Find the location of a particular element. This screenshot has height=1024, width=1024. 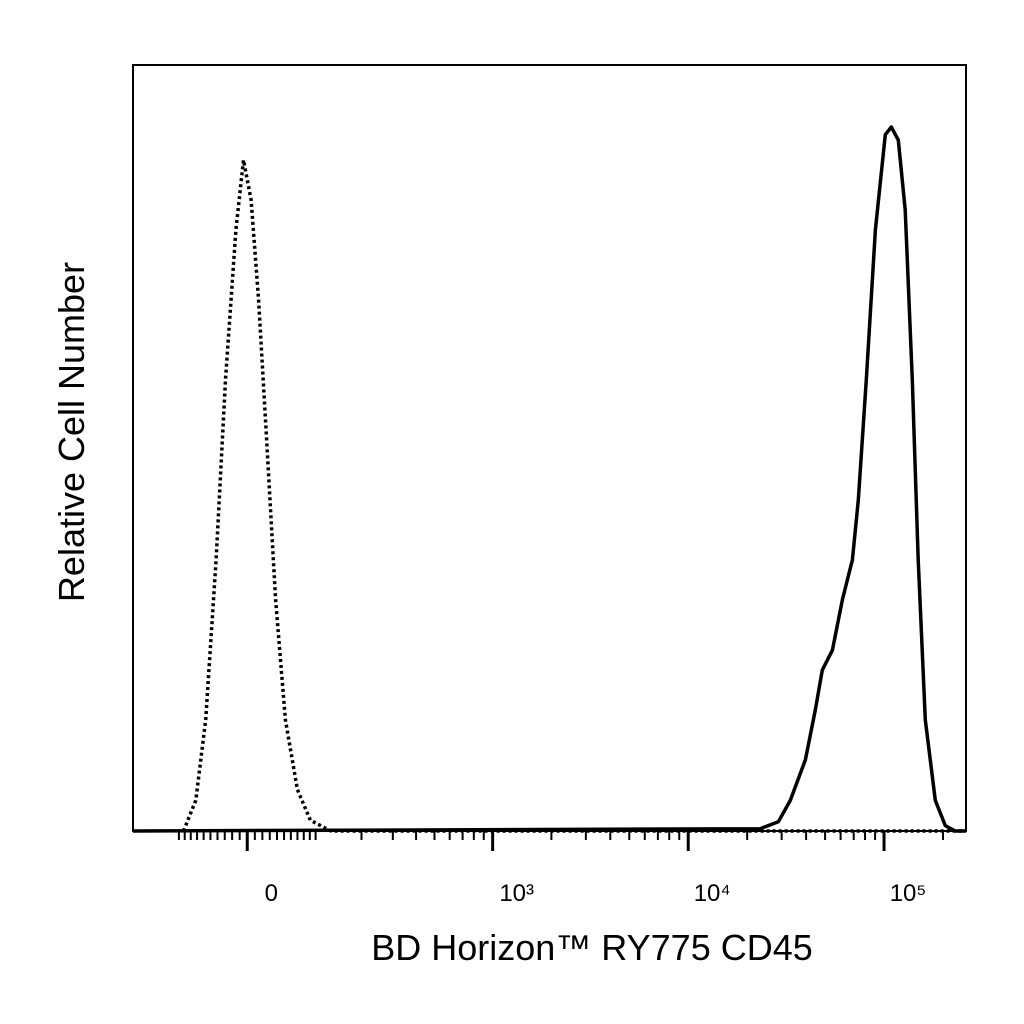

x-tick-label: 10⁵ is located at coordinates (908, 893).